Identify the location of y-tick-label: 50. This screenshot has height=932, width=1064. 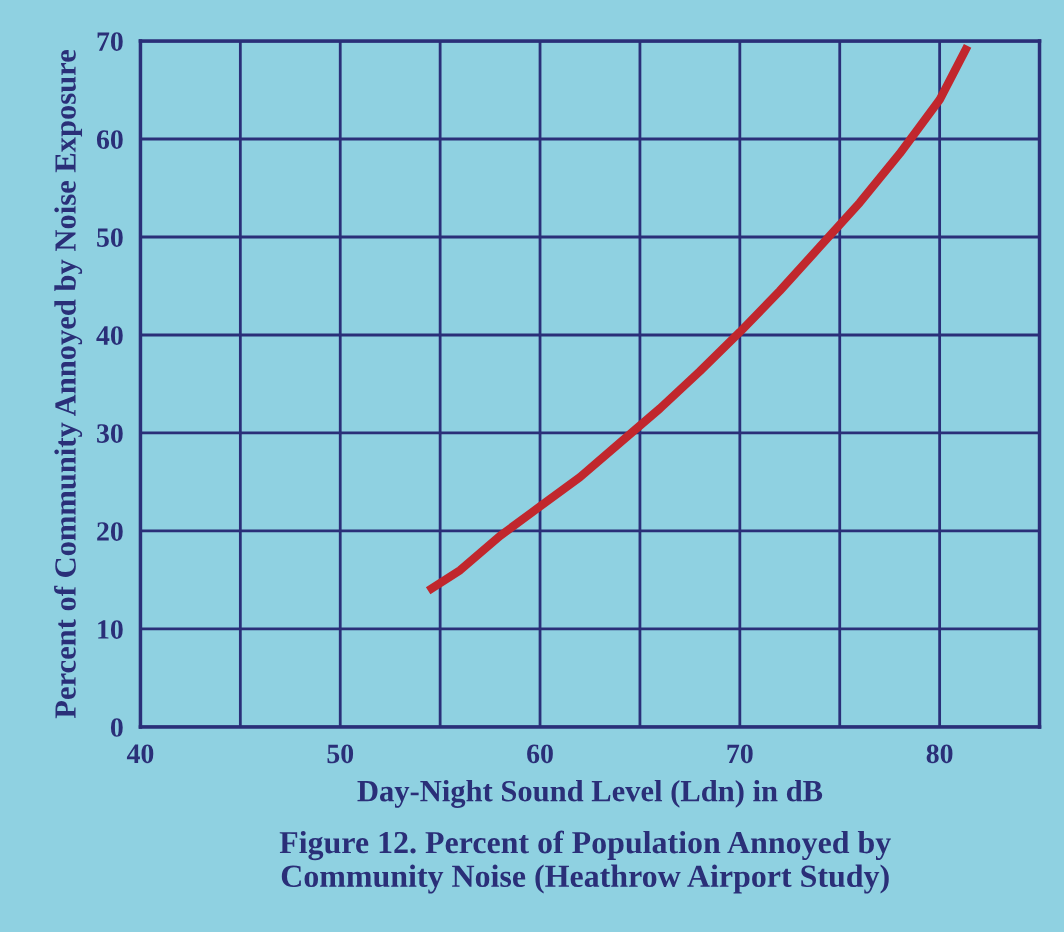
(110, 237).